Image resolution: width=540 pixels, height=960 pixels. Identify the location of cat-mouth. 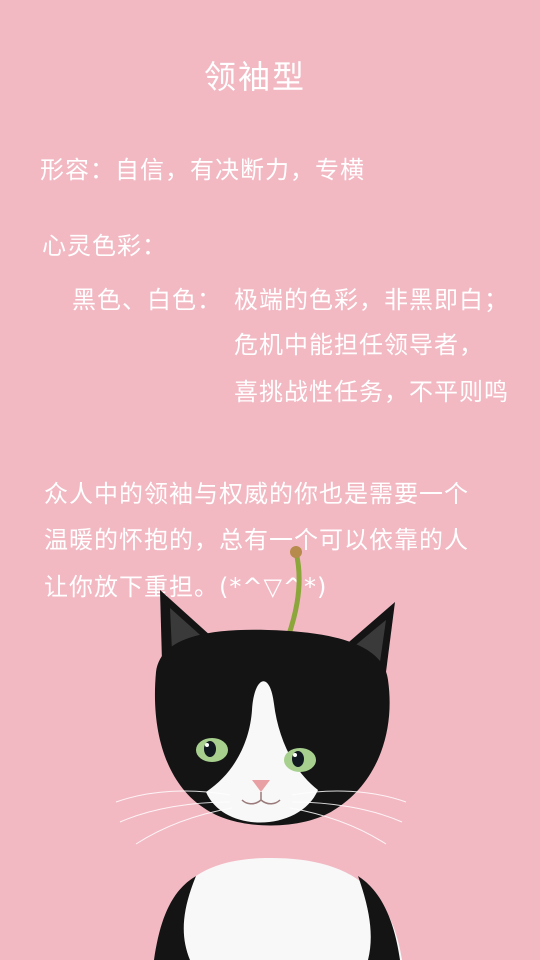
(261, 798).